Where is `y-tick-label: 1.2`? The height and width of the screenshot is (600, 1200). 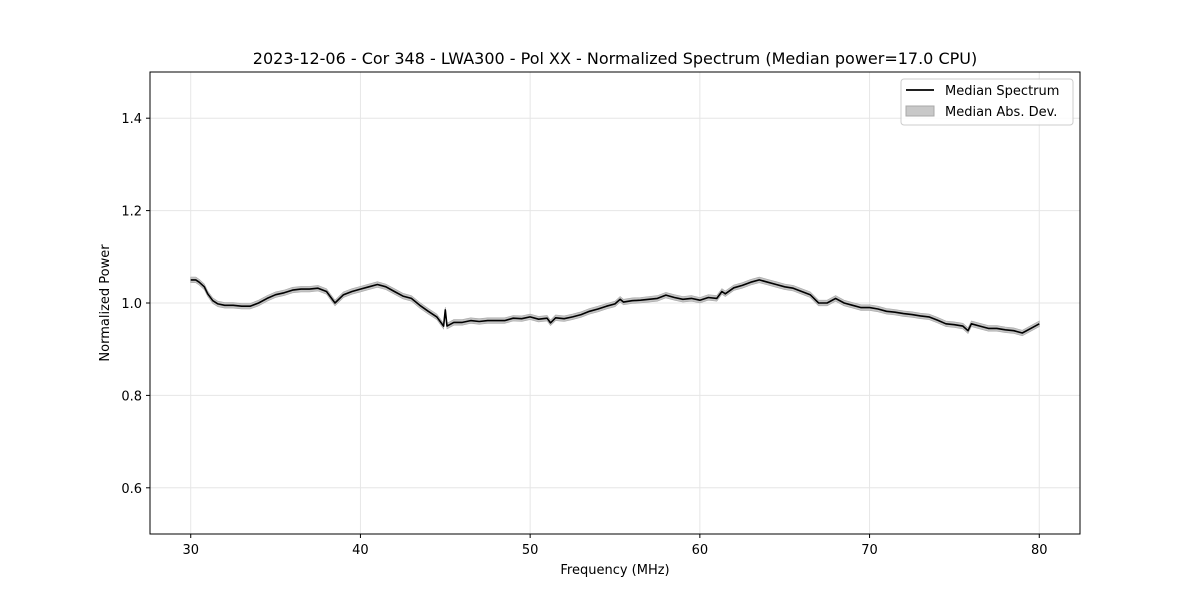
y-tick-label: 1.2 is located at coordinates (131, 212).